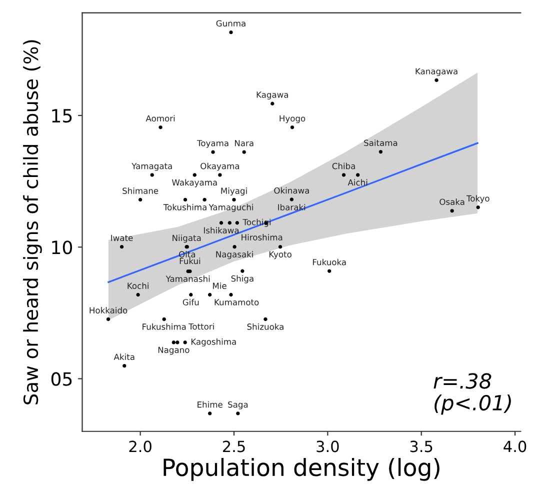 This screenshot has width=534, height=493. Describe the element at coordinates (233, 446) in the screenshot. I see `x-tick-label: 2.5` at that location.